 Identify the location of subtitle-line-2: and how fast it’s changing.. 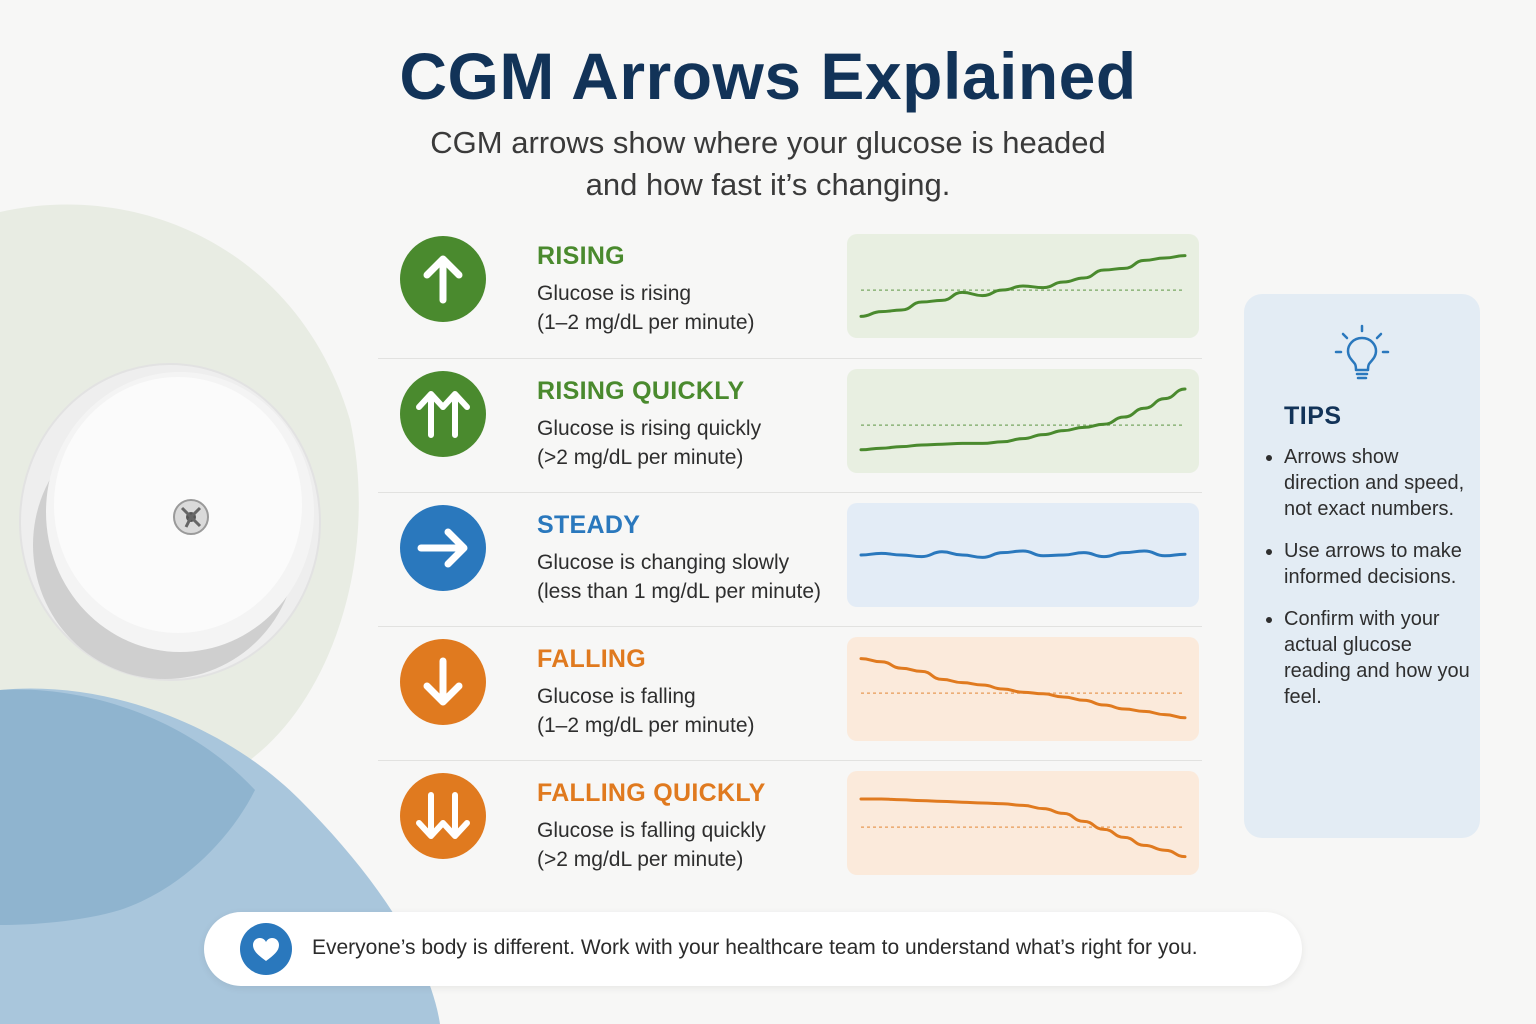
(768, 184).